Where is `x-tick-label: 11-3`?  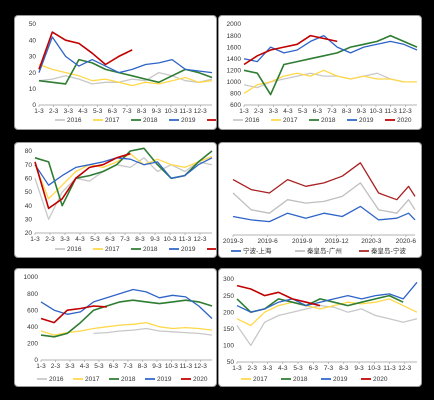
x-tick-label: 11-3 is located at coordinates (186, 366).